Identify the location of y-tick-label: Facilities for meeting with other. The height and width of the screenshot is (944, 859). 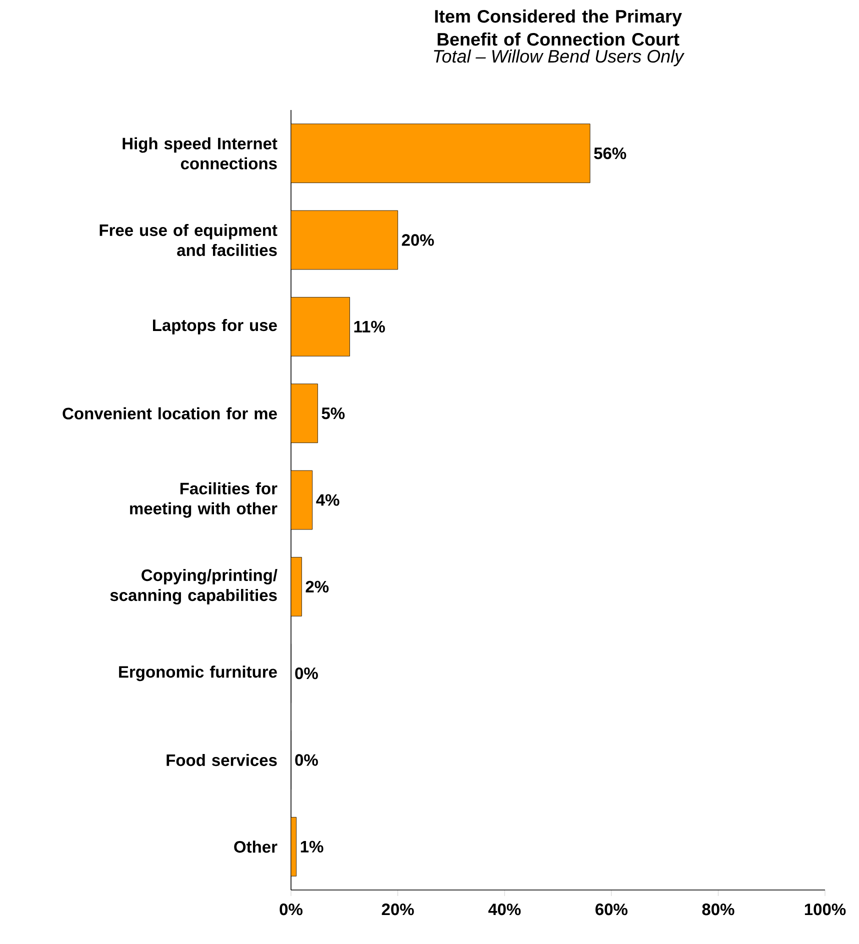
(204, 500).